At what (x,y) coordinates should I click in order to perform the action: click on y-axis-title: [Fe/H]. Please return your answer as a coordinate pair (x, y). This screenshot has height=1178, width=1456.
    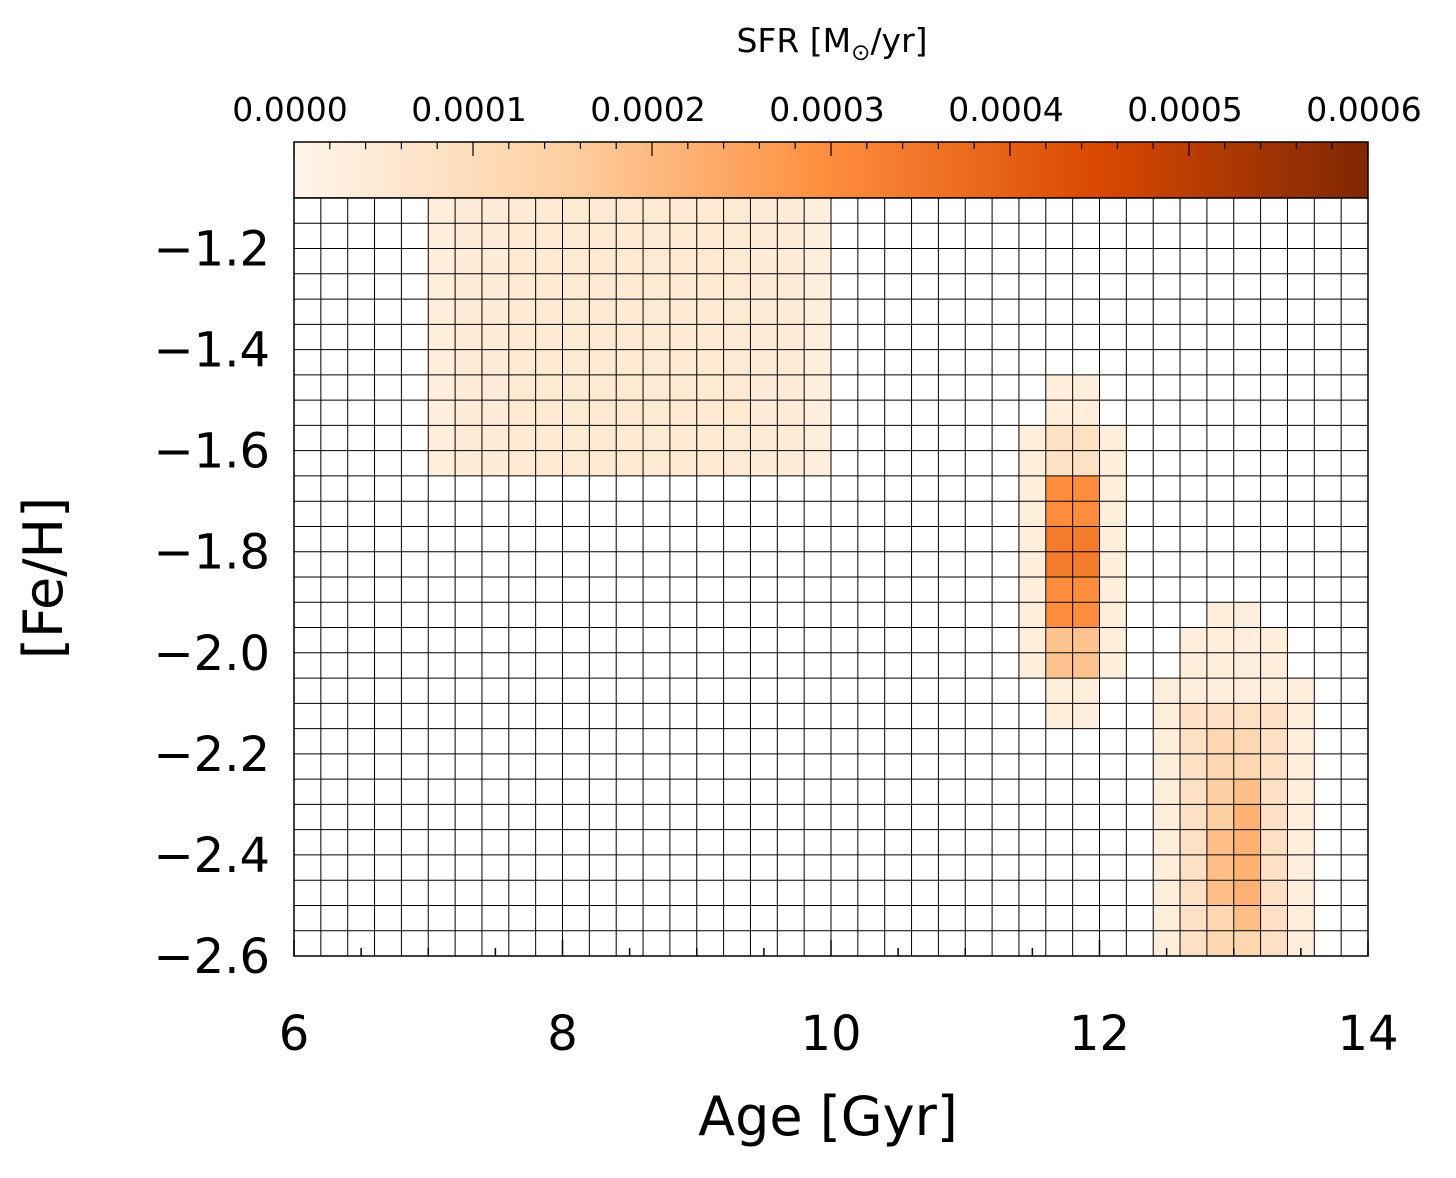
    Looking at the image, I should click on (43, 578).